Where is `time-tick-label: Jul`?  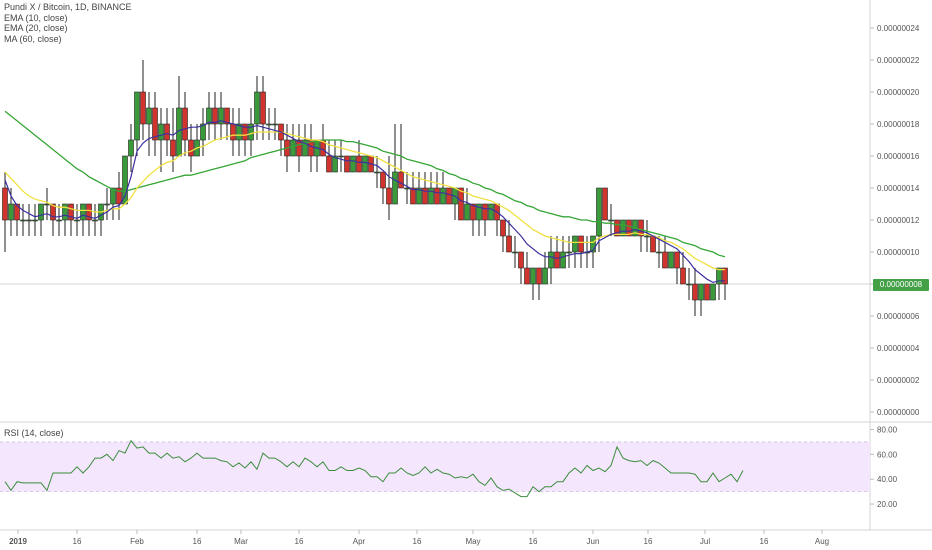 time-tick-label: Jul is located at coordinates (705, 541).